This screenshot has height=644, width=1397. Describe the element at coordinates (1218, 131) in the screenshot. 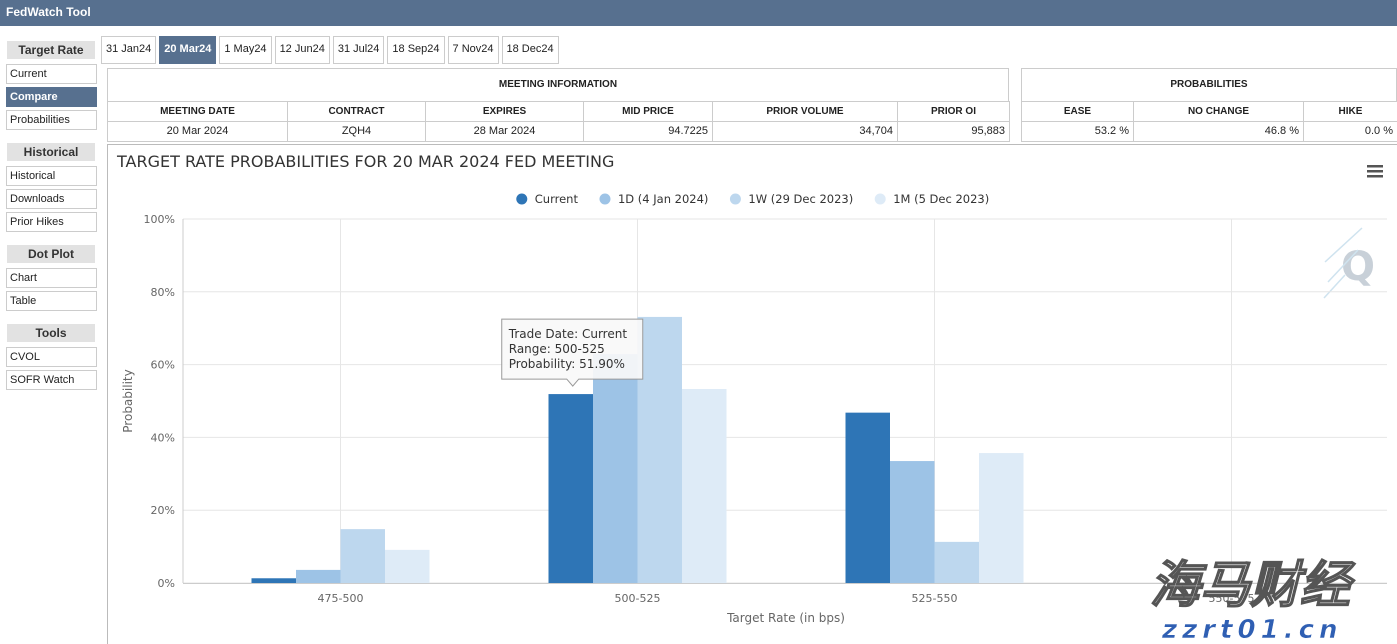

I see `table-cell: 46.8 %` at that location.